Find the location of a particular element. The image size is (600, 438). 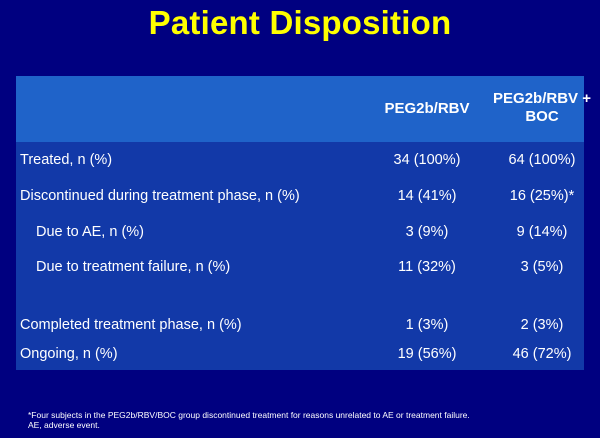

table-row-ongoing: Ongoing, n (%) 19 (56%) 46 (72%) is located at coordinates (300, 355).